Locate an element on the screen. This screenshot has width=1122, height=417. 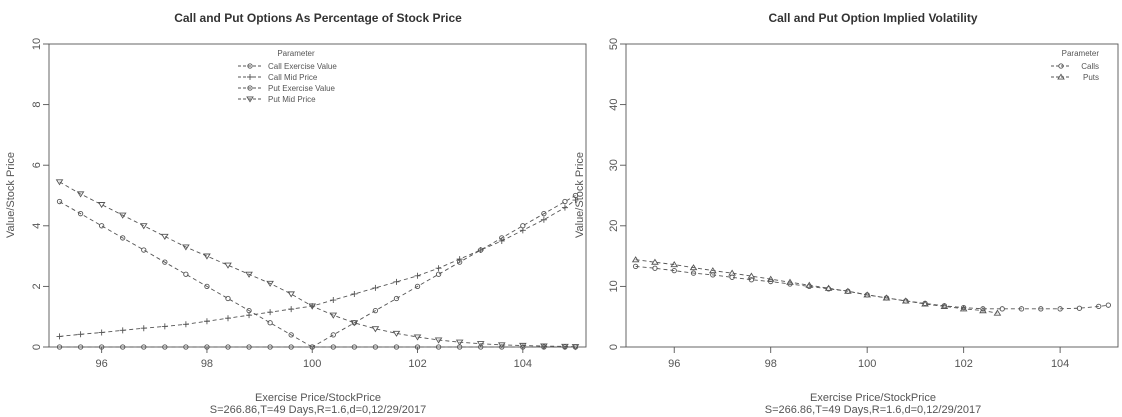
chart-title: Call and Put Option Implied Volatility is located at coordinates (872, 18).